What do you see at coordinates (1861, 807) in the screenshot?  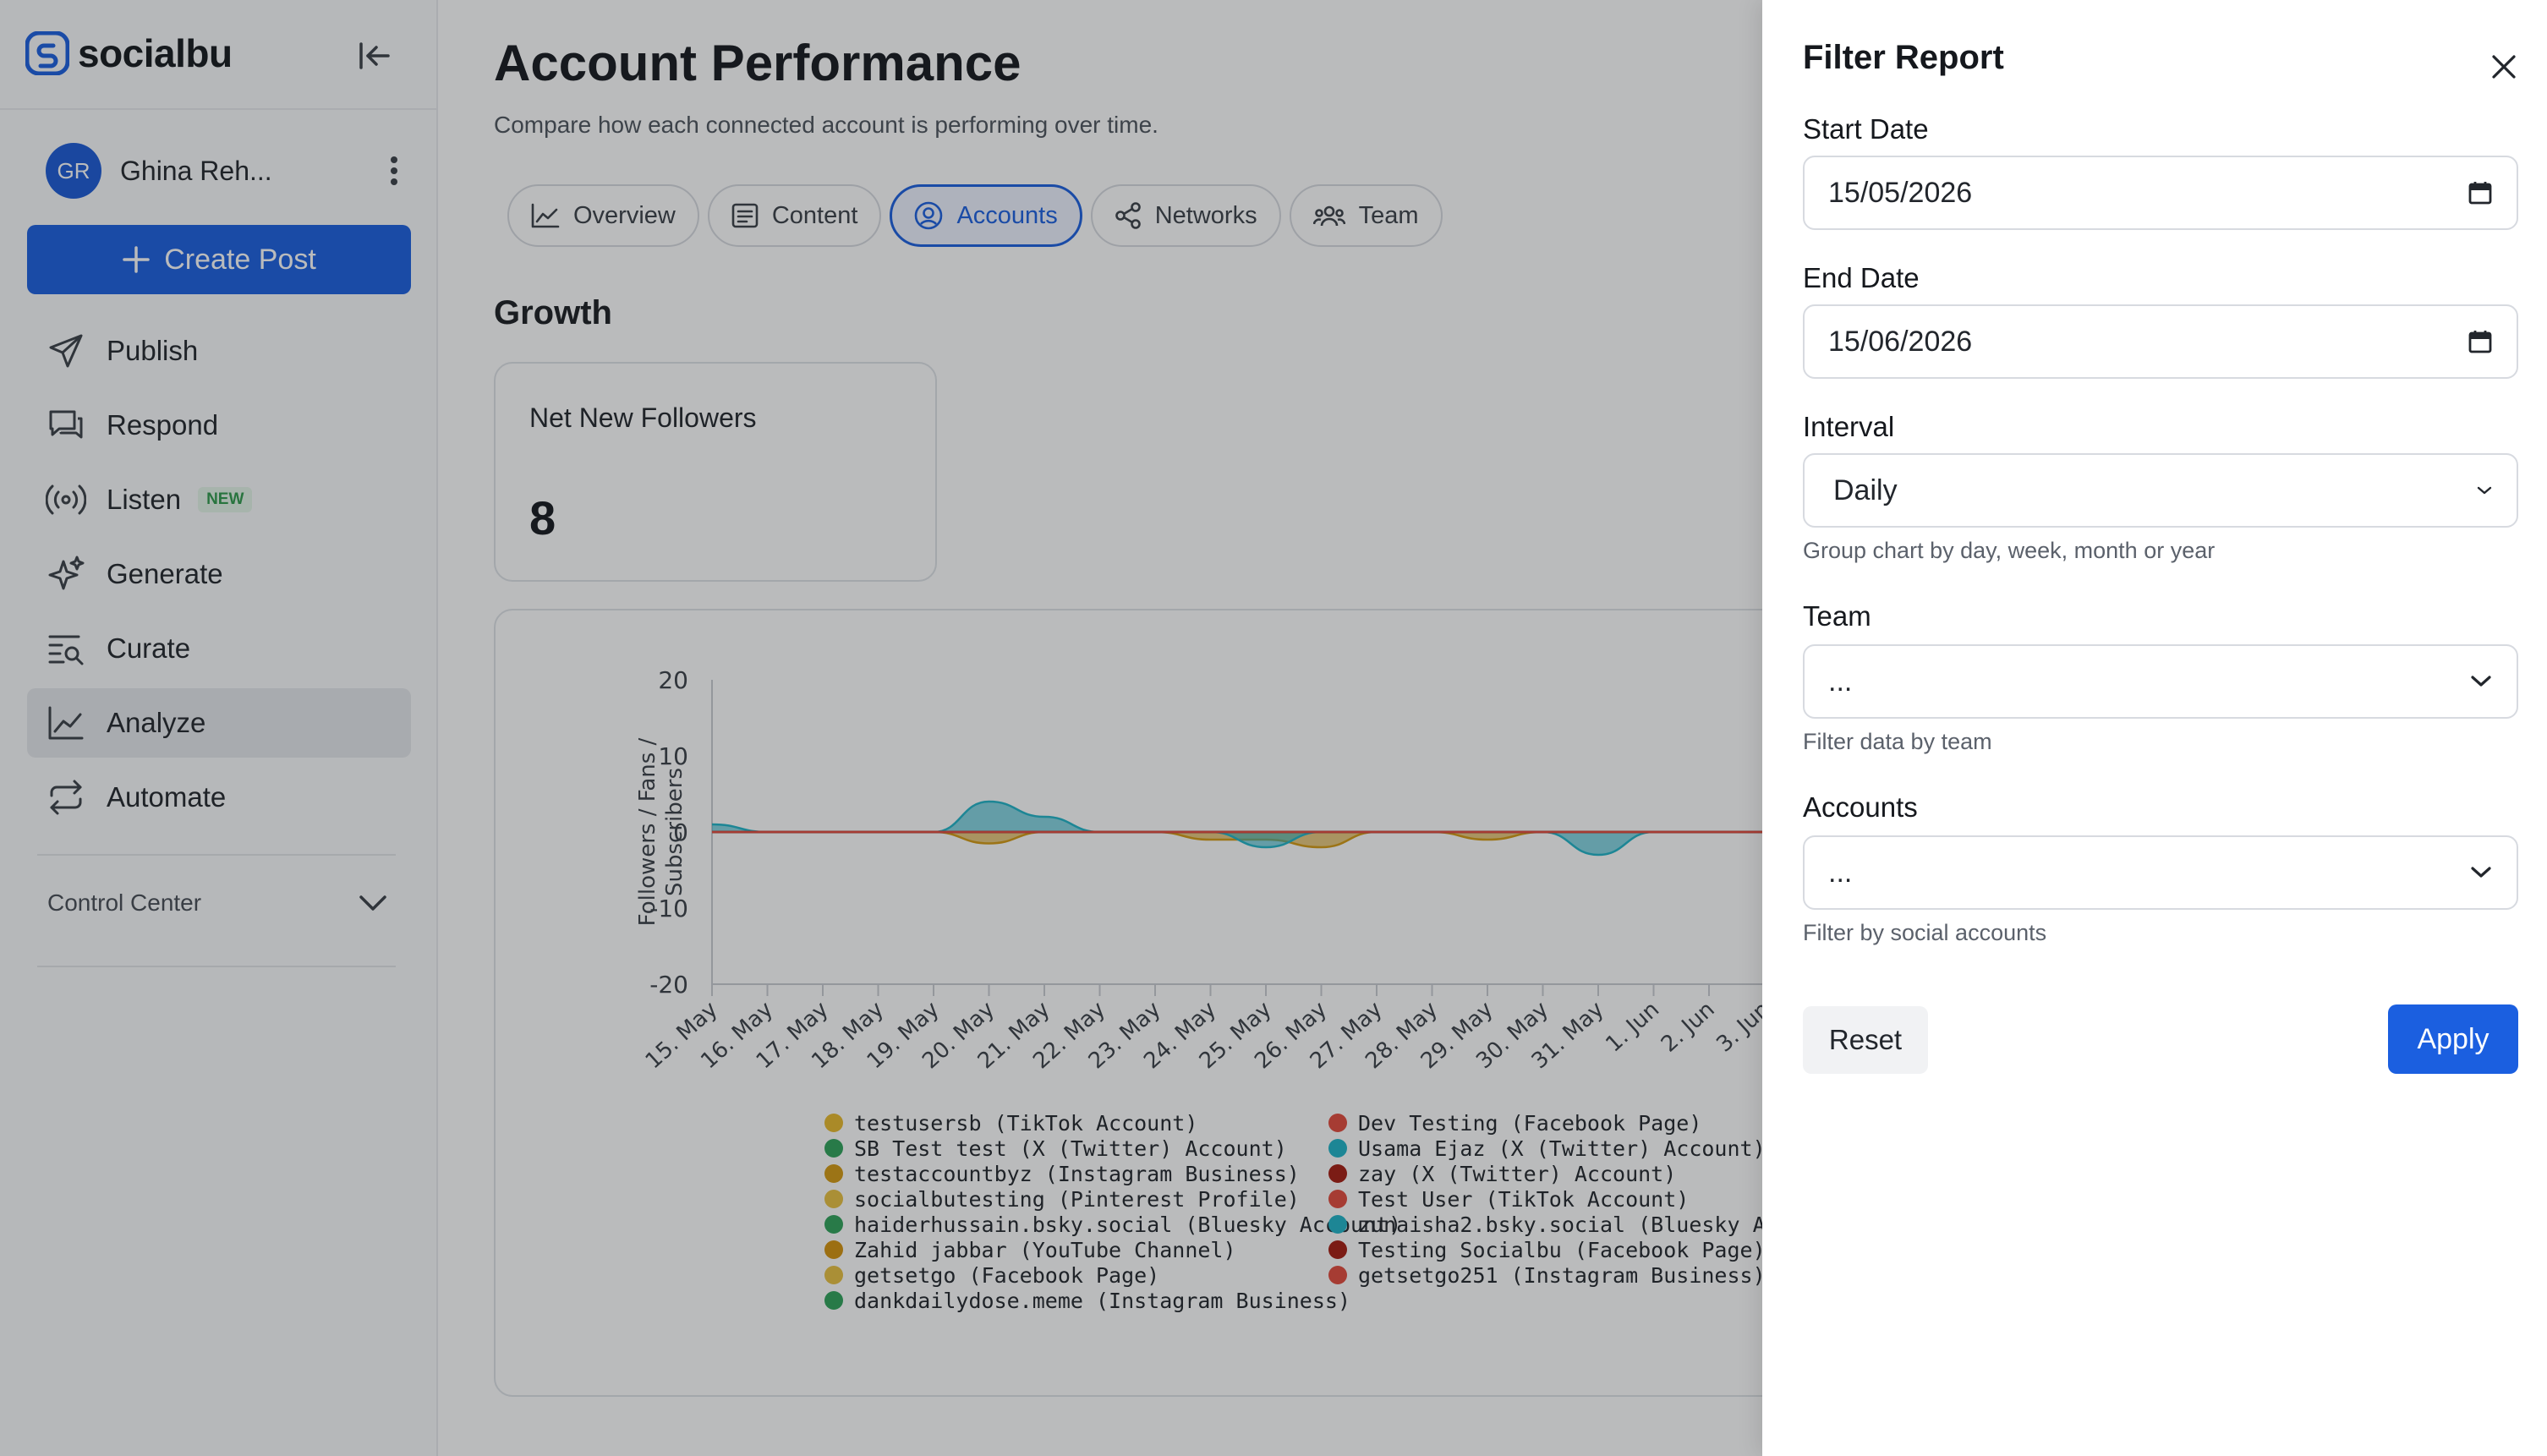 I see `accounts-label: Accounts` at bounding box center [1861, 807].